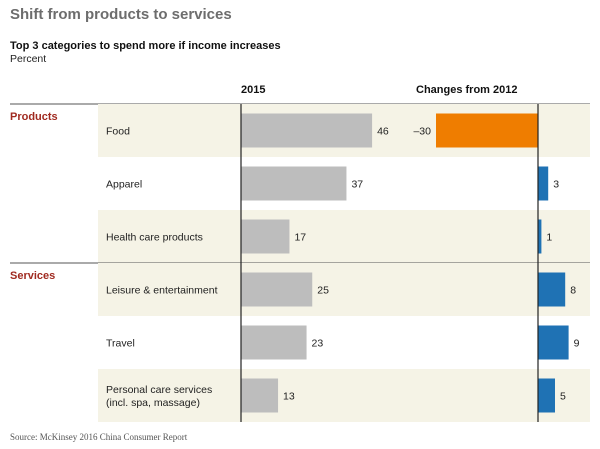 The height and width of the screenshot is (449, 600). I want to click on value-label-change: –30, so click(422, 132).